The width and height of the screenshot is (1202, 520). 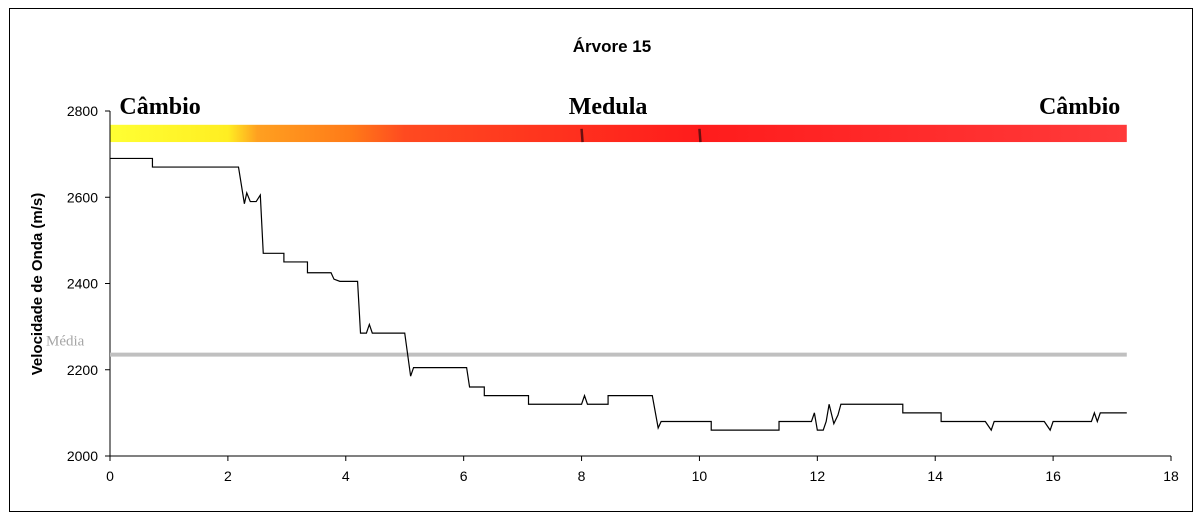 I want to click on region-labels: Câmbio Medula Câmbio, so click(x=619, y=107).